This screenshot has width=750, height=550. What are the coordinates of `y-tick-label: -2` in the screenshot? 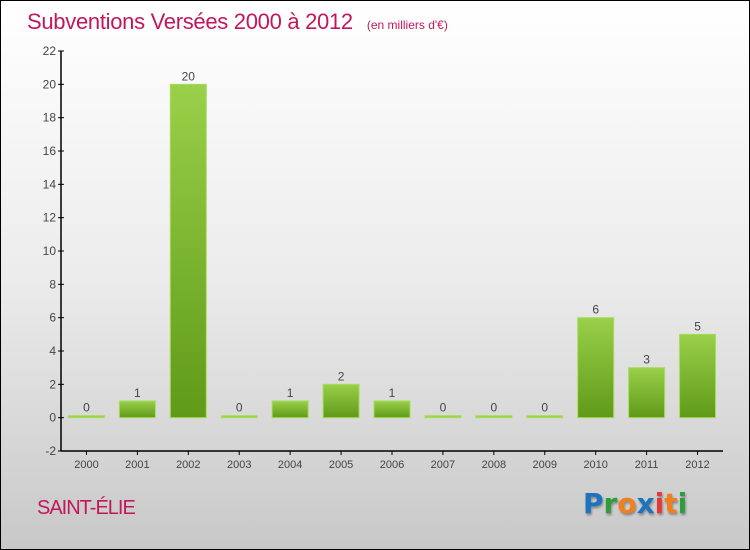 It's located at (50, 451).